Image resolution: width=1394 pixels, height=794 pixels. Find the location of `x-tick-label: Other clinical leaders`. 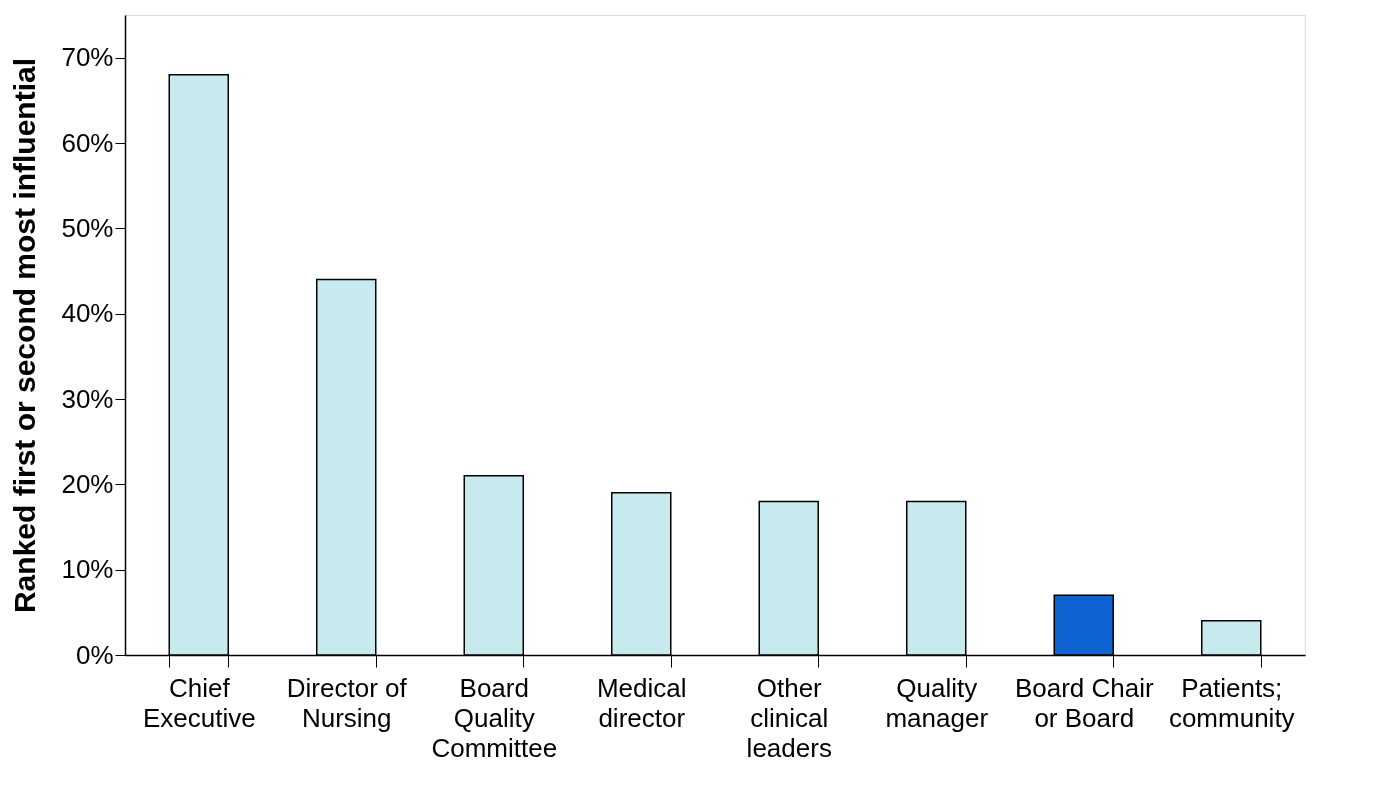

x-tick-label: Other clinical leaders is located at coordinates (789, 717).